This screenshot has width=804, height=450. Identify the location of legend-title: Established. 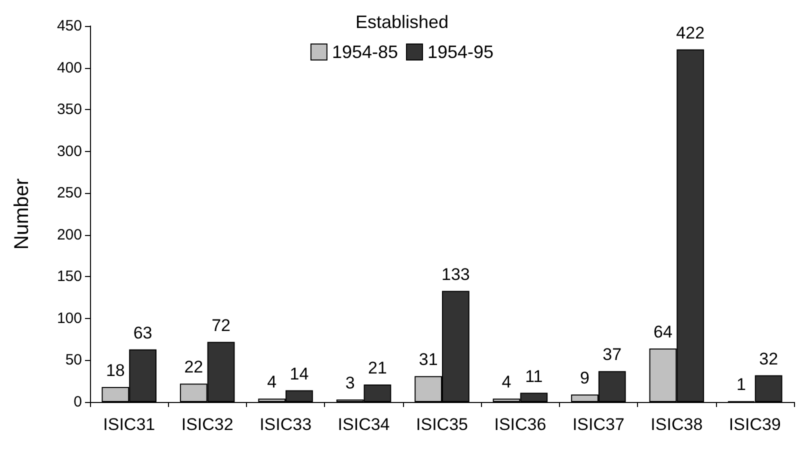
(402, 22).